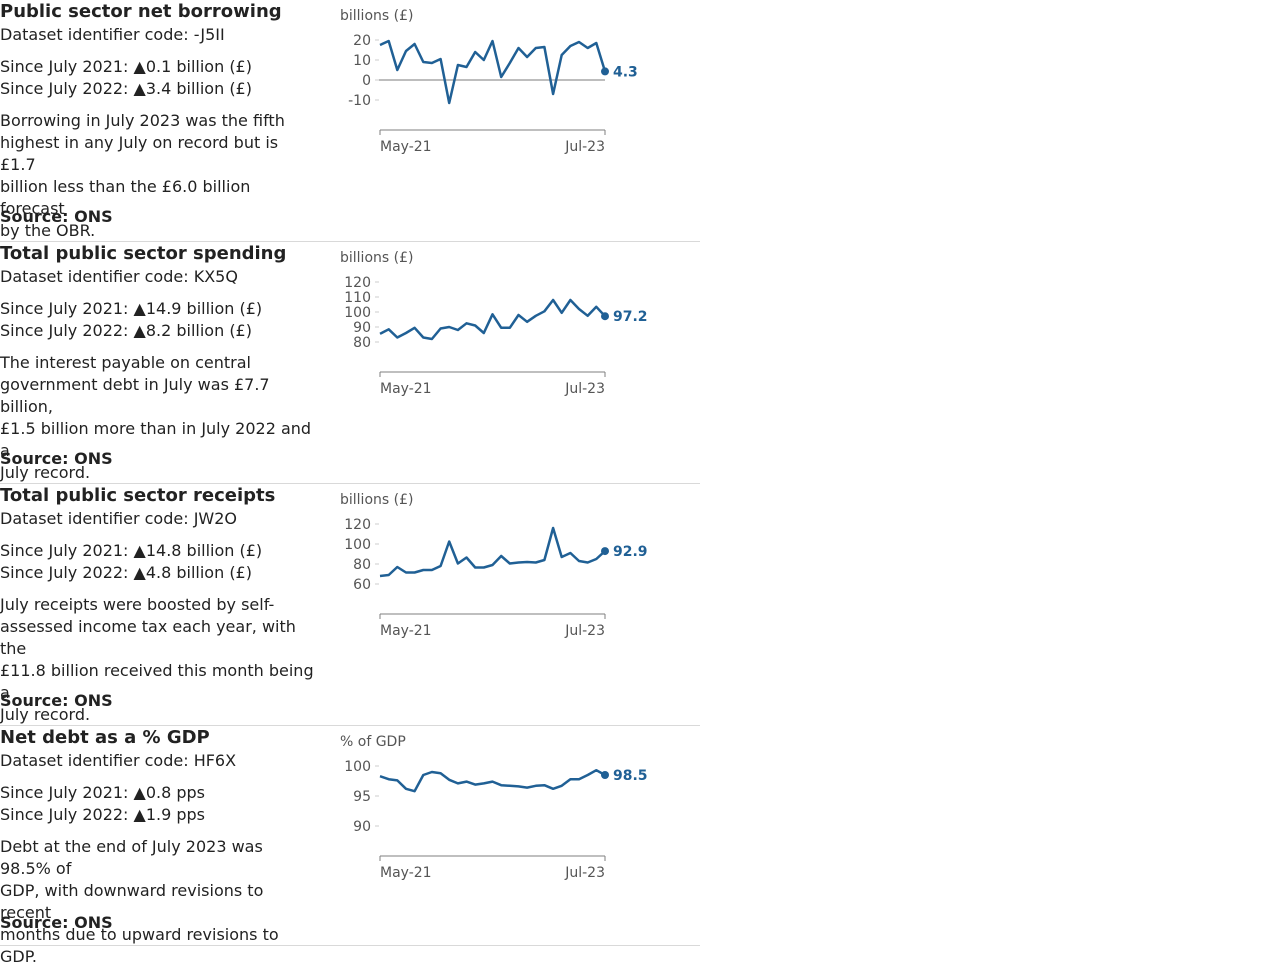  What do you see at coordinates (625, 72) in the screenshot?
I see `end-value-label: 4.3` at bounding box center [625, 72].